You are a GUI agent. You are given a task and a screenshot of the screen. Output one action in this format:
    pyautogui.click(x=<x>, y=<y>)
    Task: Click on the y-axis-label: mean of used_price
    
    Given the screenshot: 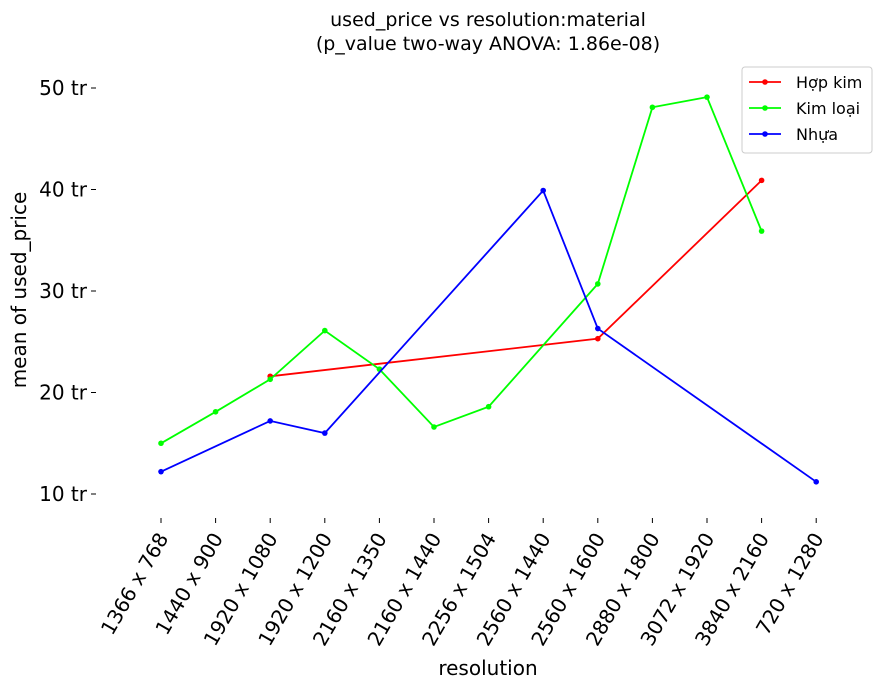 What is the action you would take?
    pyautogui.click(x=19, y=290)
    